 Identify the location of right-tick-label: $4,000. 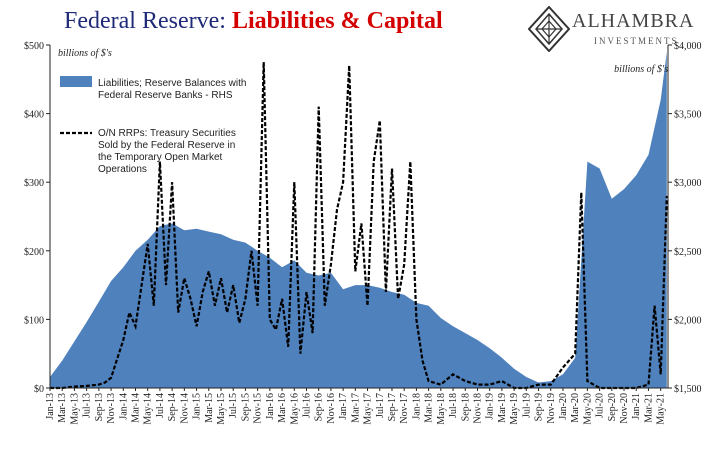
(688, 46).